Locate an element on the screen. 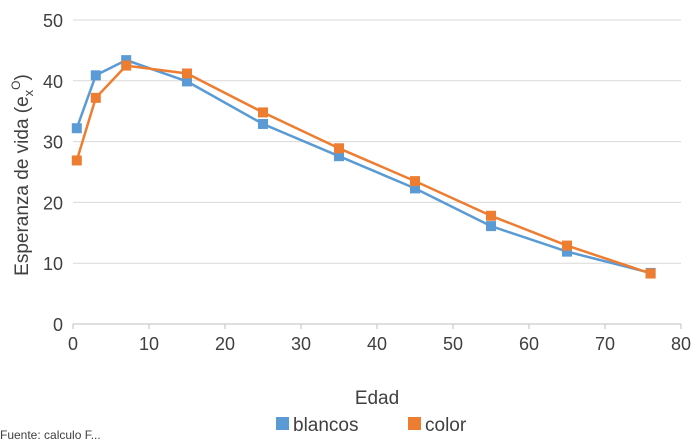  x-tick-label: 80 is located at coordinates (681, 344).